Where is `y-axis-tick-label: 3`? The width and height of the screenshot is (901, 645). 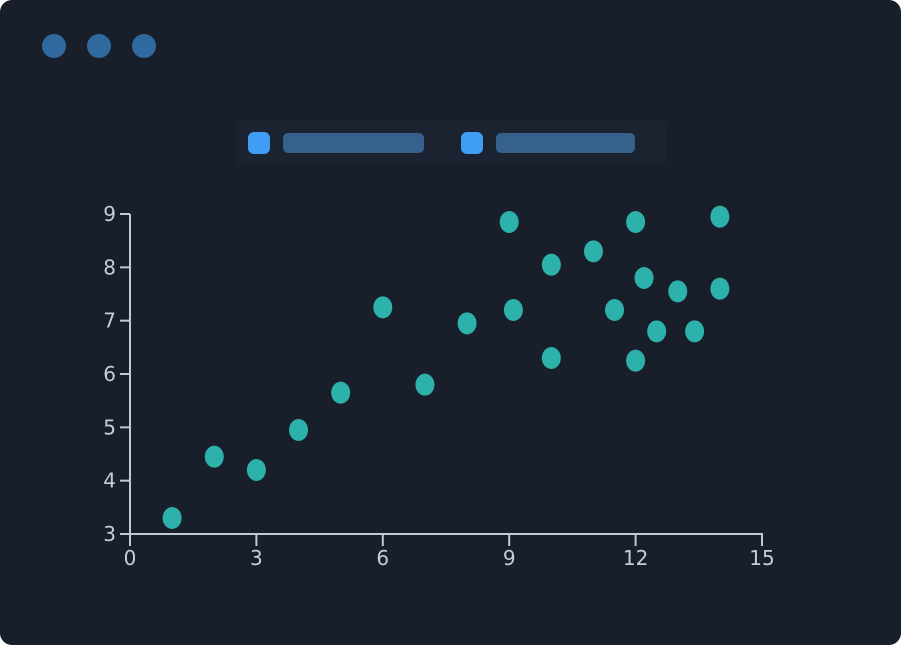 y-axis-tick-label: 3 is located at coordinates (109, 534).